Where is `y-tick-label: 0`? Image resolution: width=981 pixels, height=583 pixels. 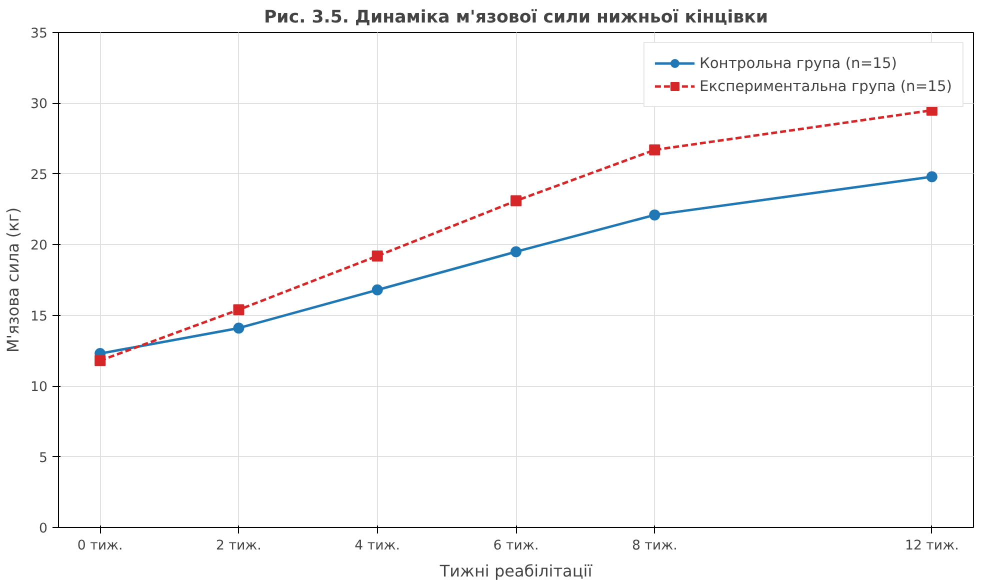 y-tick-label: 0 is located at coordinates (43, 529).